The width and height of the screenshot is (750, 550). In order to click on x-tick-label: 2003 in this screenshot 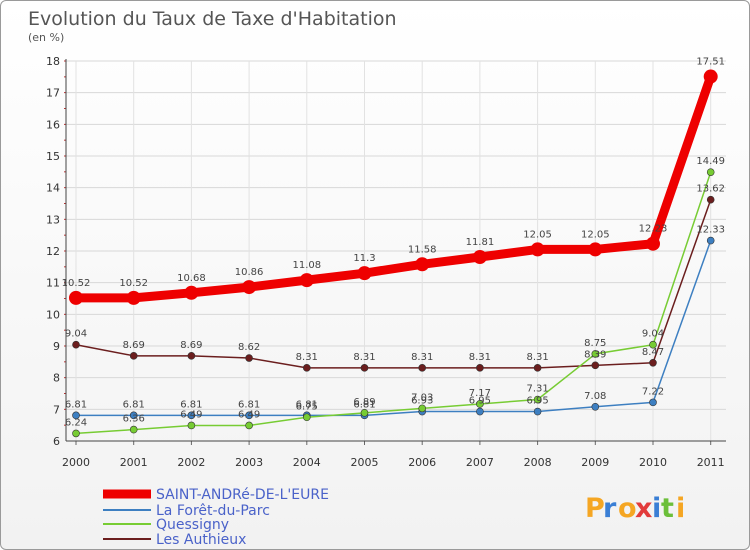, I will do `click(249, 462)`.